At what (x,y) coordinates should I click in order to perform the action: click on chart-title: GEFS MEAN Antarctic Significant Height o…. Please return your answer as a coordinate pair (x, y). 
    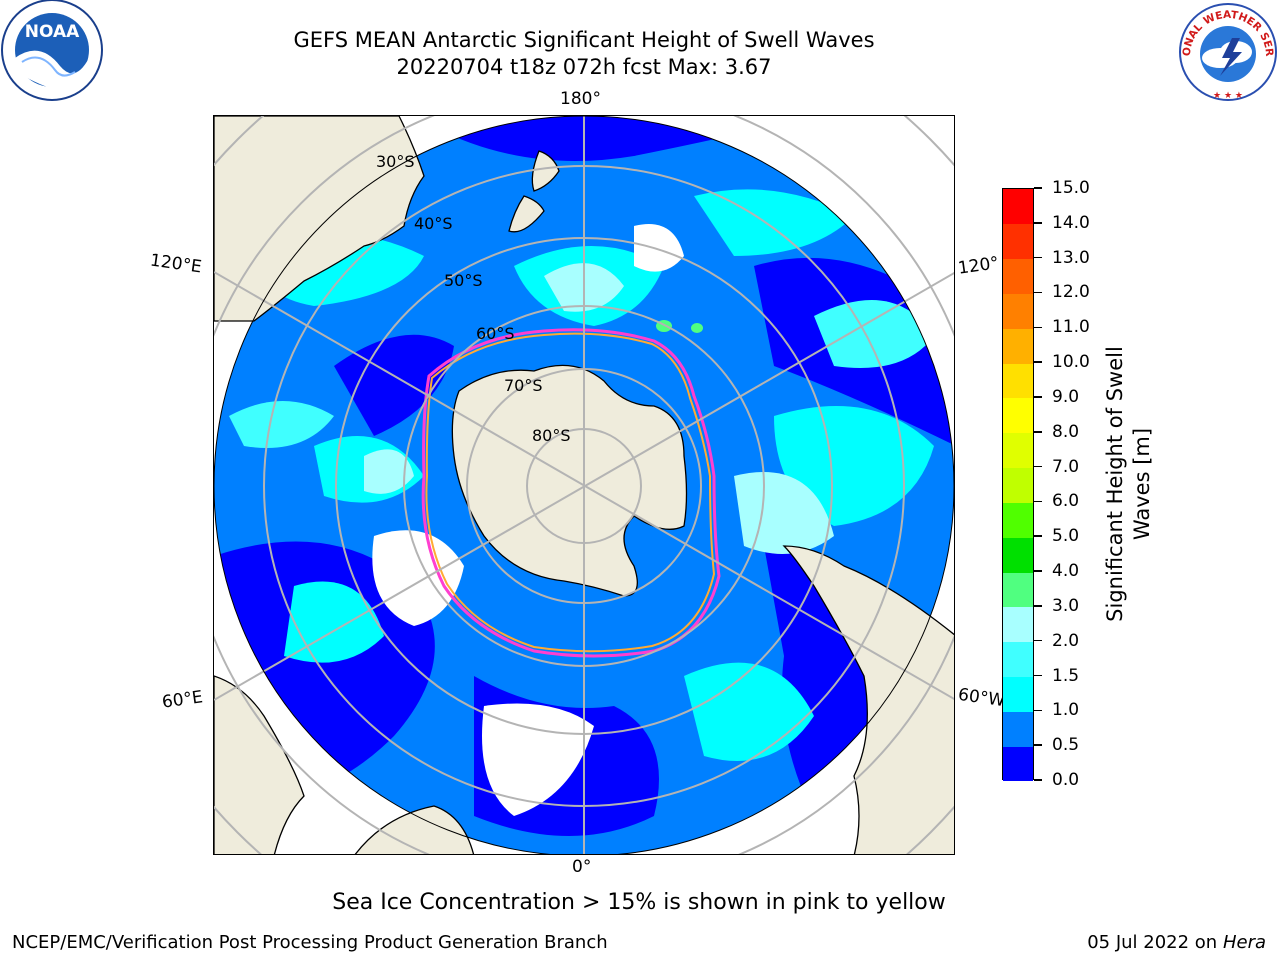
    Looking at the image, I should click on (584, 40).